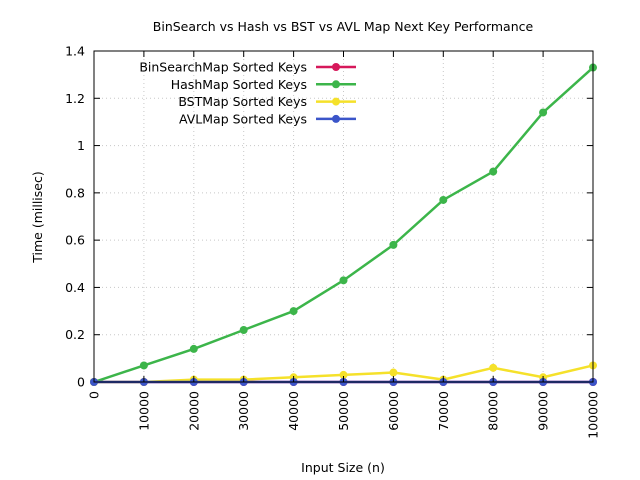 The height and width of the screenshot is (480, 640). I want to click on y-axis-label: Time (millisec), so click(37, 217).